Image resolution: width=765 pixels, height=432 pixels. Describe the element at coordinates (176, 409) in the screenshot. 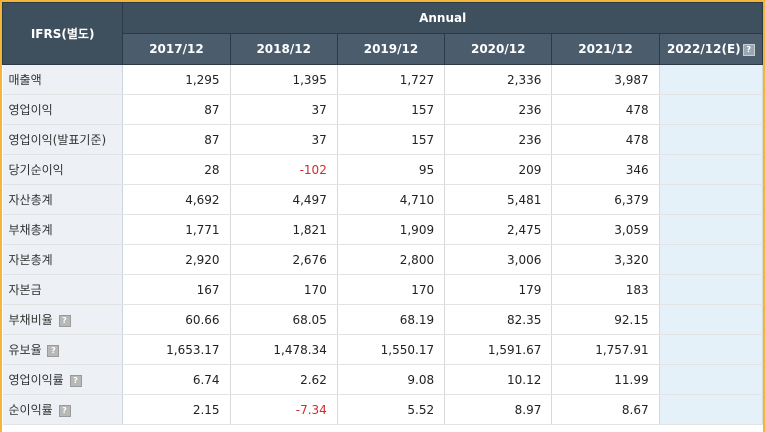

I see `value-cell: 2.15` at that location.